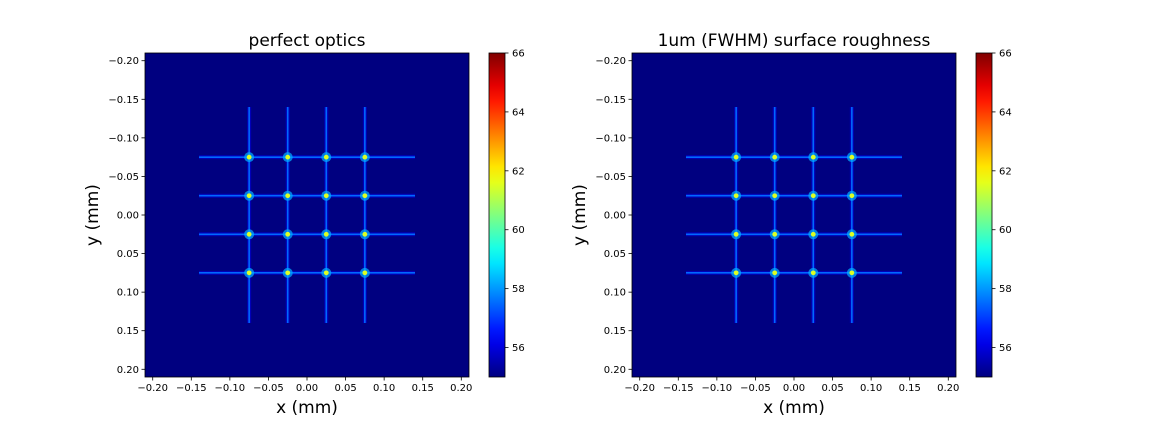 The image size is (1152, 432). Describe the element at coordinates (307, 41) in the screenshot. I see `chart-title: perfect optics` at that location.